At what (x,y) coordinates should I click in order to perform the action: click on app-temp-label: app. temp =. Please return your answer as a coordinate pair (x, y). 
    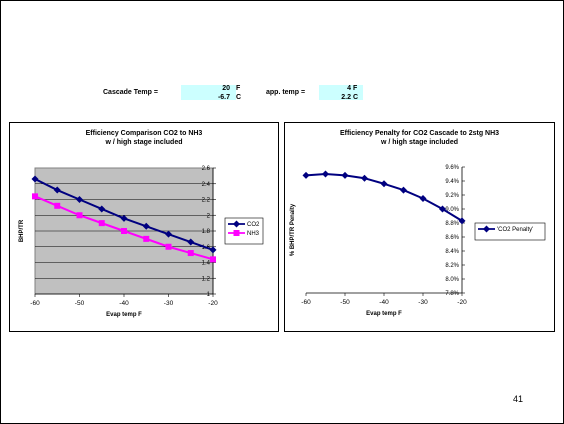
    Looking at the image, I should click on (286, 92).